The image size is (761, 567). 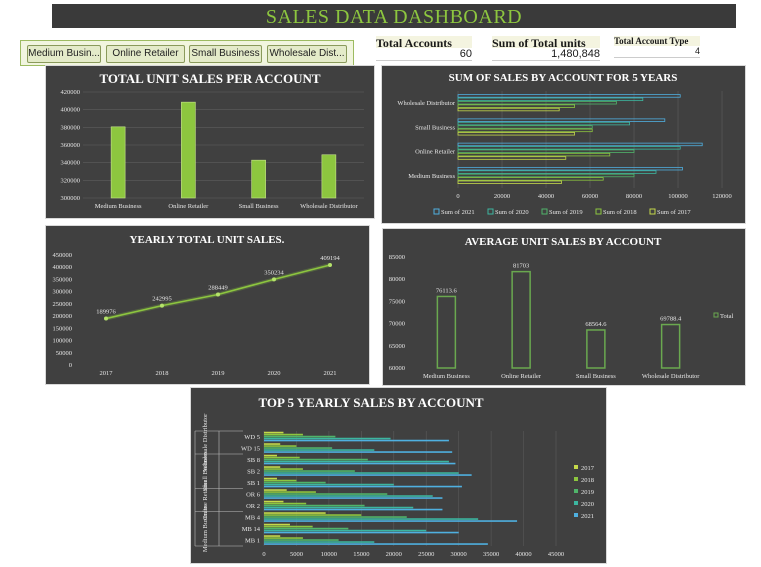 I want to click on y-tick-label: 75000, so click(x=397, y=301).